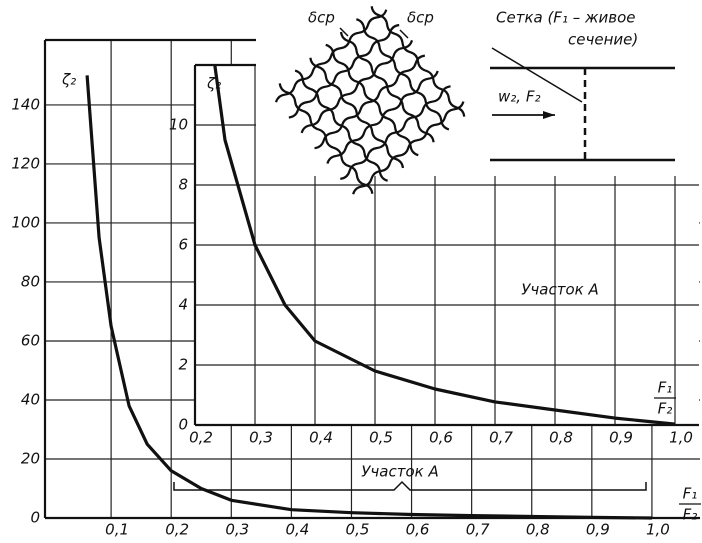  Describe the element at coordinates (603, 40) in the screenshot. I see `screen-label: сечение)` at that location.